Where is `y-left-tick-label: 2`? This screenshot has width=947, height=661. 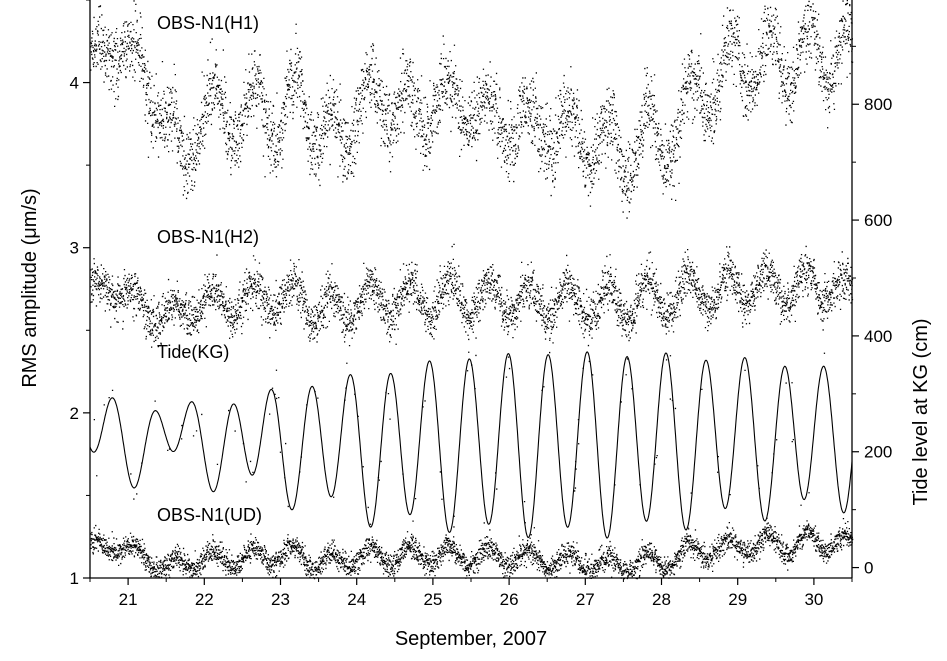 y-left-tick-label: 2 is located at coordinates (74, 413).